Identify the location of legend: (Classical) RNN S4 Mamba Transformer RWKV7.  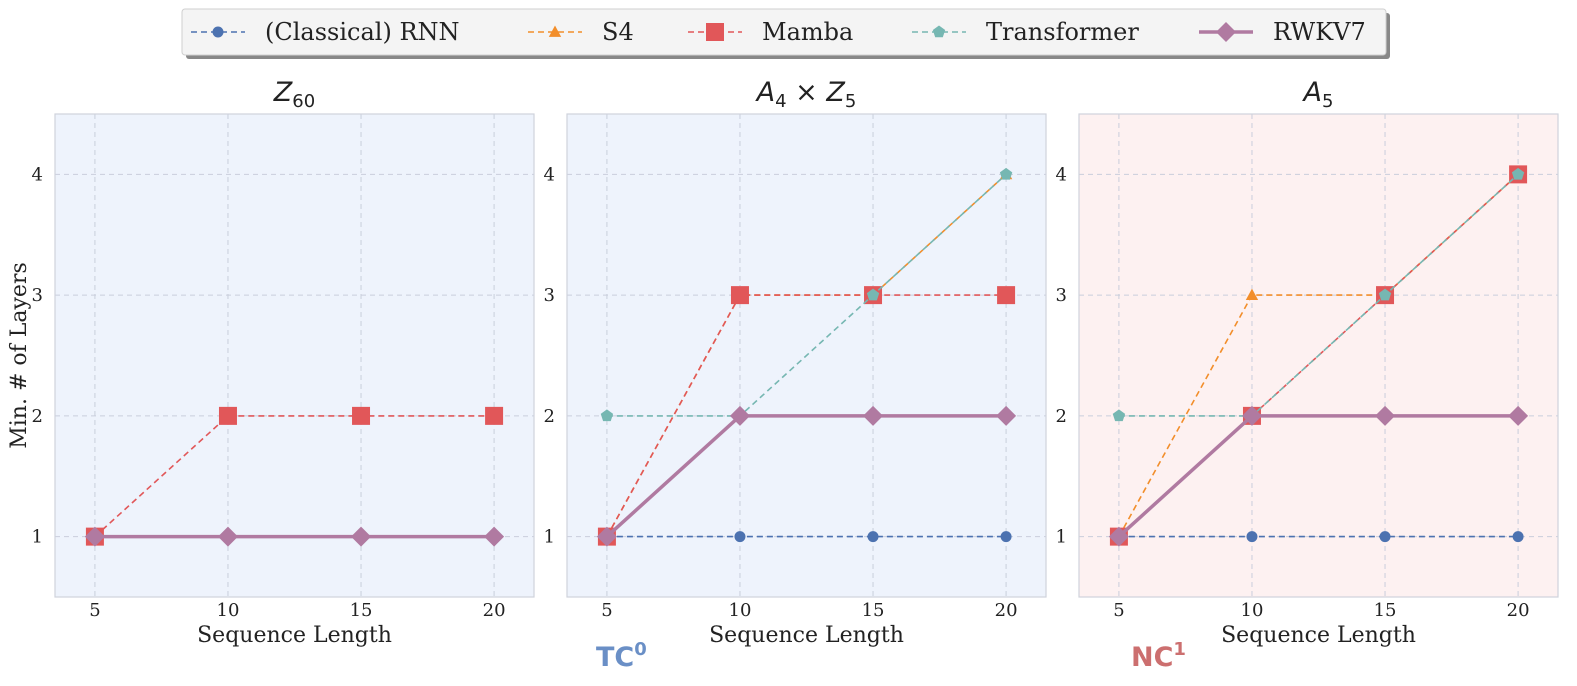
(785, 33).